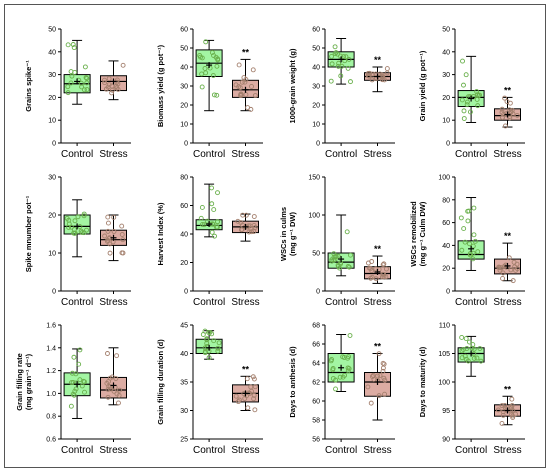 The width and height of the screenshot is (550, 472). I want to click on y-tick-label: 150, so click(314, 178).